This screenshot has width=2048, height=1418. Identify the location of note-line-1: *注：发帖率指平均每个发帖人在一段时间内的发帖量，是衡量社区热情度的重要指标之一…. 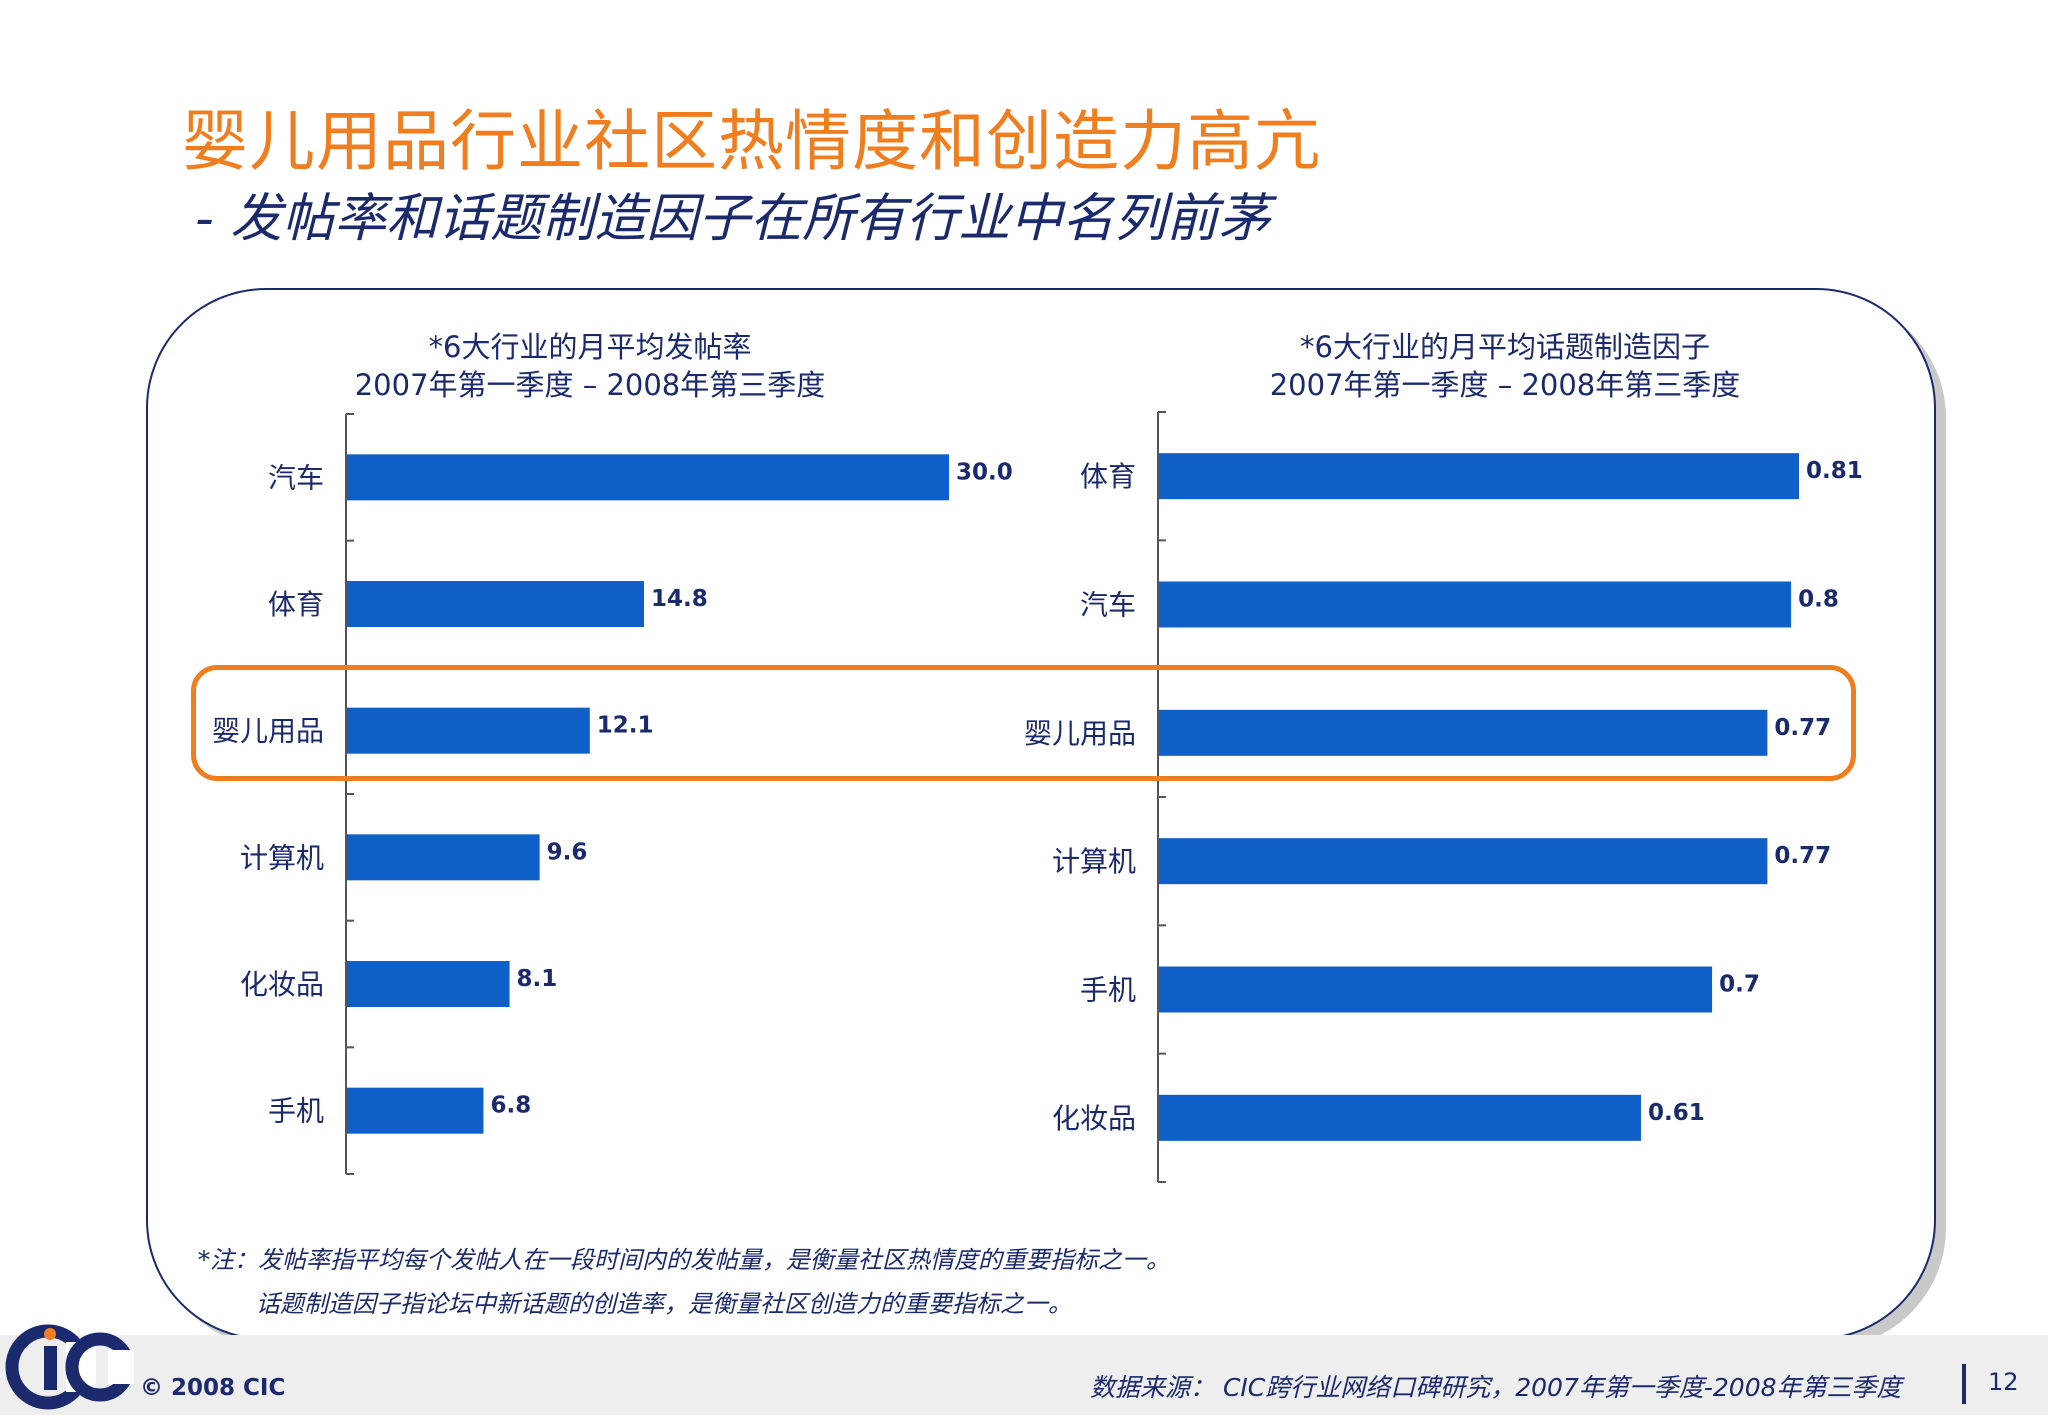
(684, 1260).